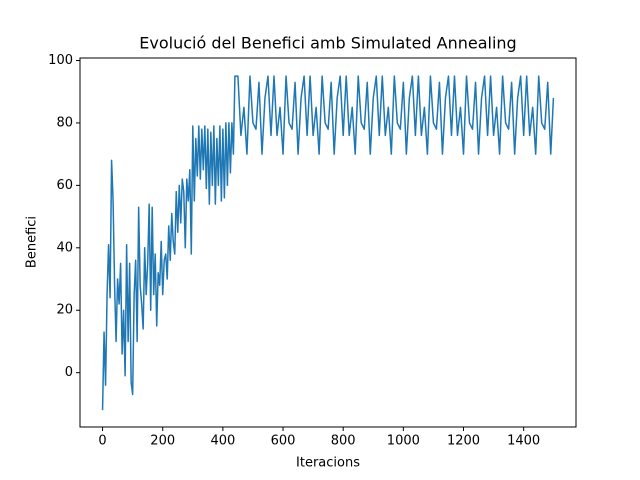 Image resolution: width=640 pixels, height=480 pixels. What do you see at coordinates (69, 372) in the screenshot?
I see `y-tick-label: 0` at bounding box center [69, 372].